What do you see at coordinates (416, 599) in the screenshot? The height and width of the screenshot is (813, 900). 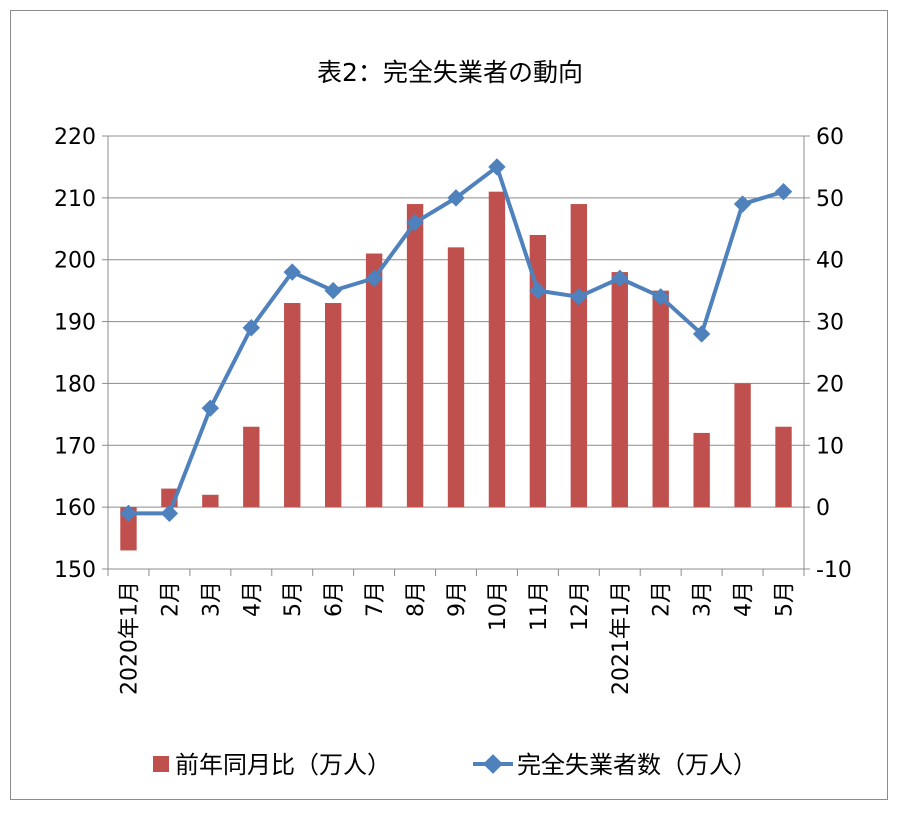 I see `x-tick-label: 8月` at bounding box center [416, 599].